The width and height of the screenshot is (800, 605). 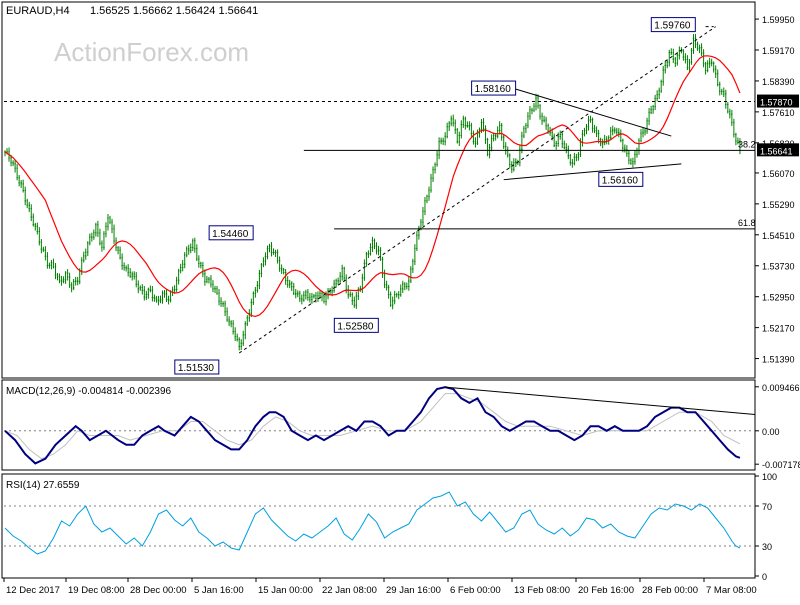 I want to click on x-axis-label: 6 Feb 00:00, so click(x=475, y=590).